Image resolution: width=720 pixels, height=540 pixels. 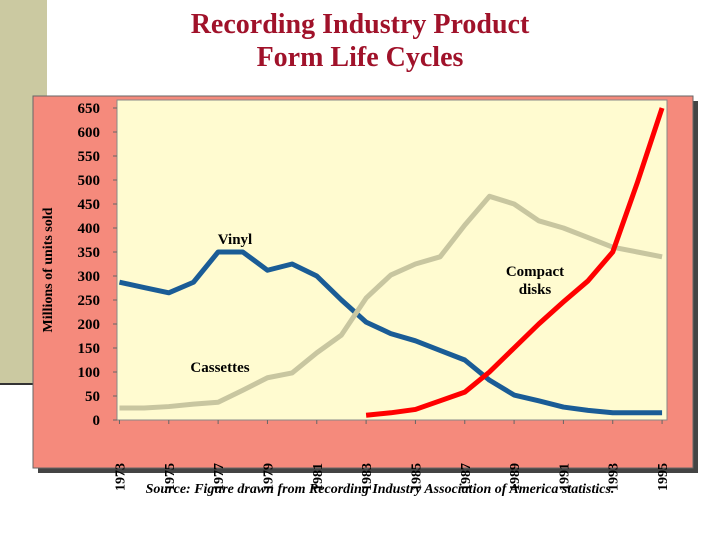 I want to click on y-tick-label: 550, so click(x=89, y=157).